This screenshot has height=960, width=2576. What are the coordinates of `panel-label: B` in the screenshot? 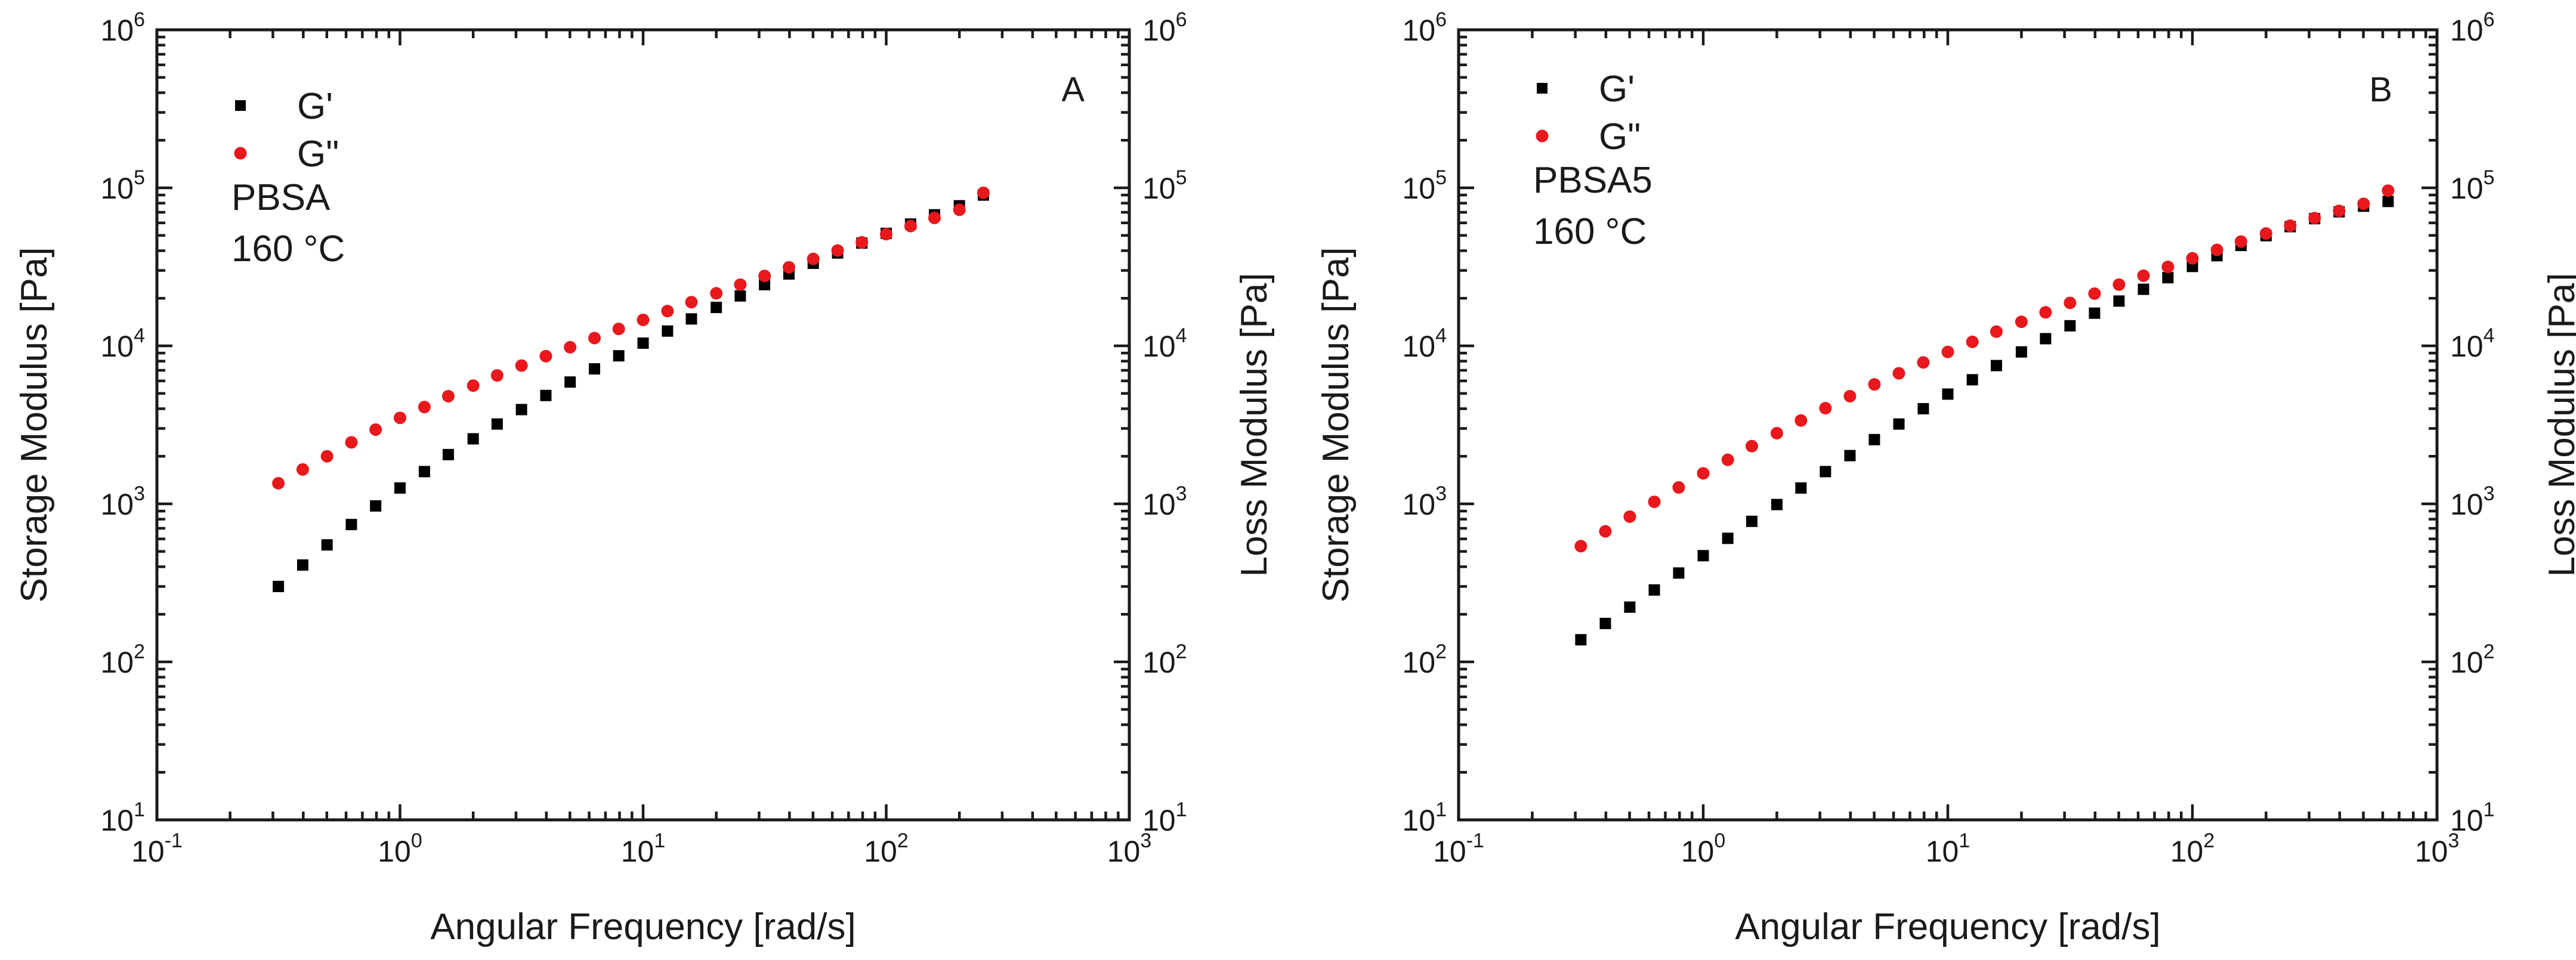 It's located at (2380, 89).